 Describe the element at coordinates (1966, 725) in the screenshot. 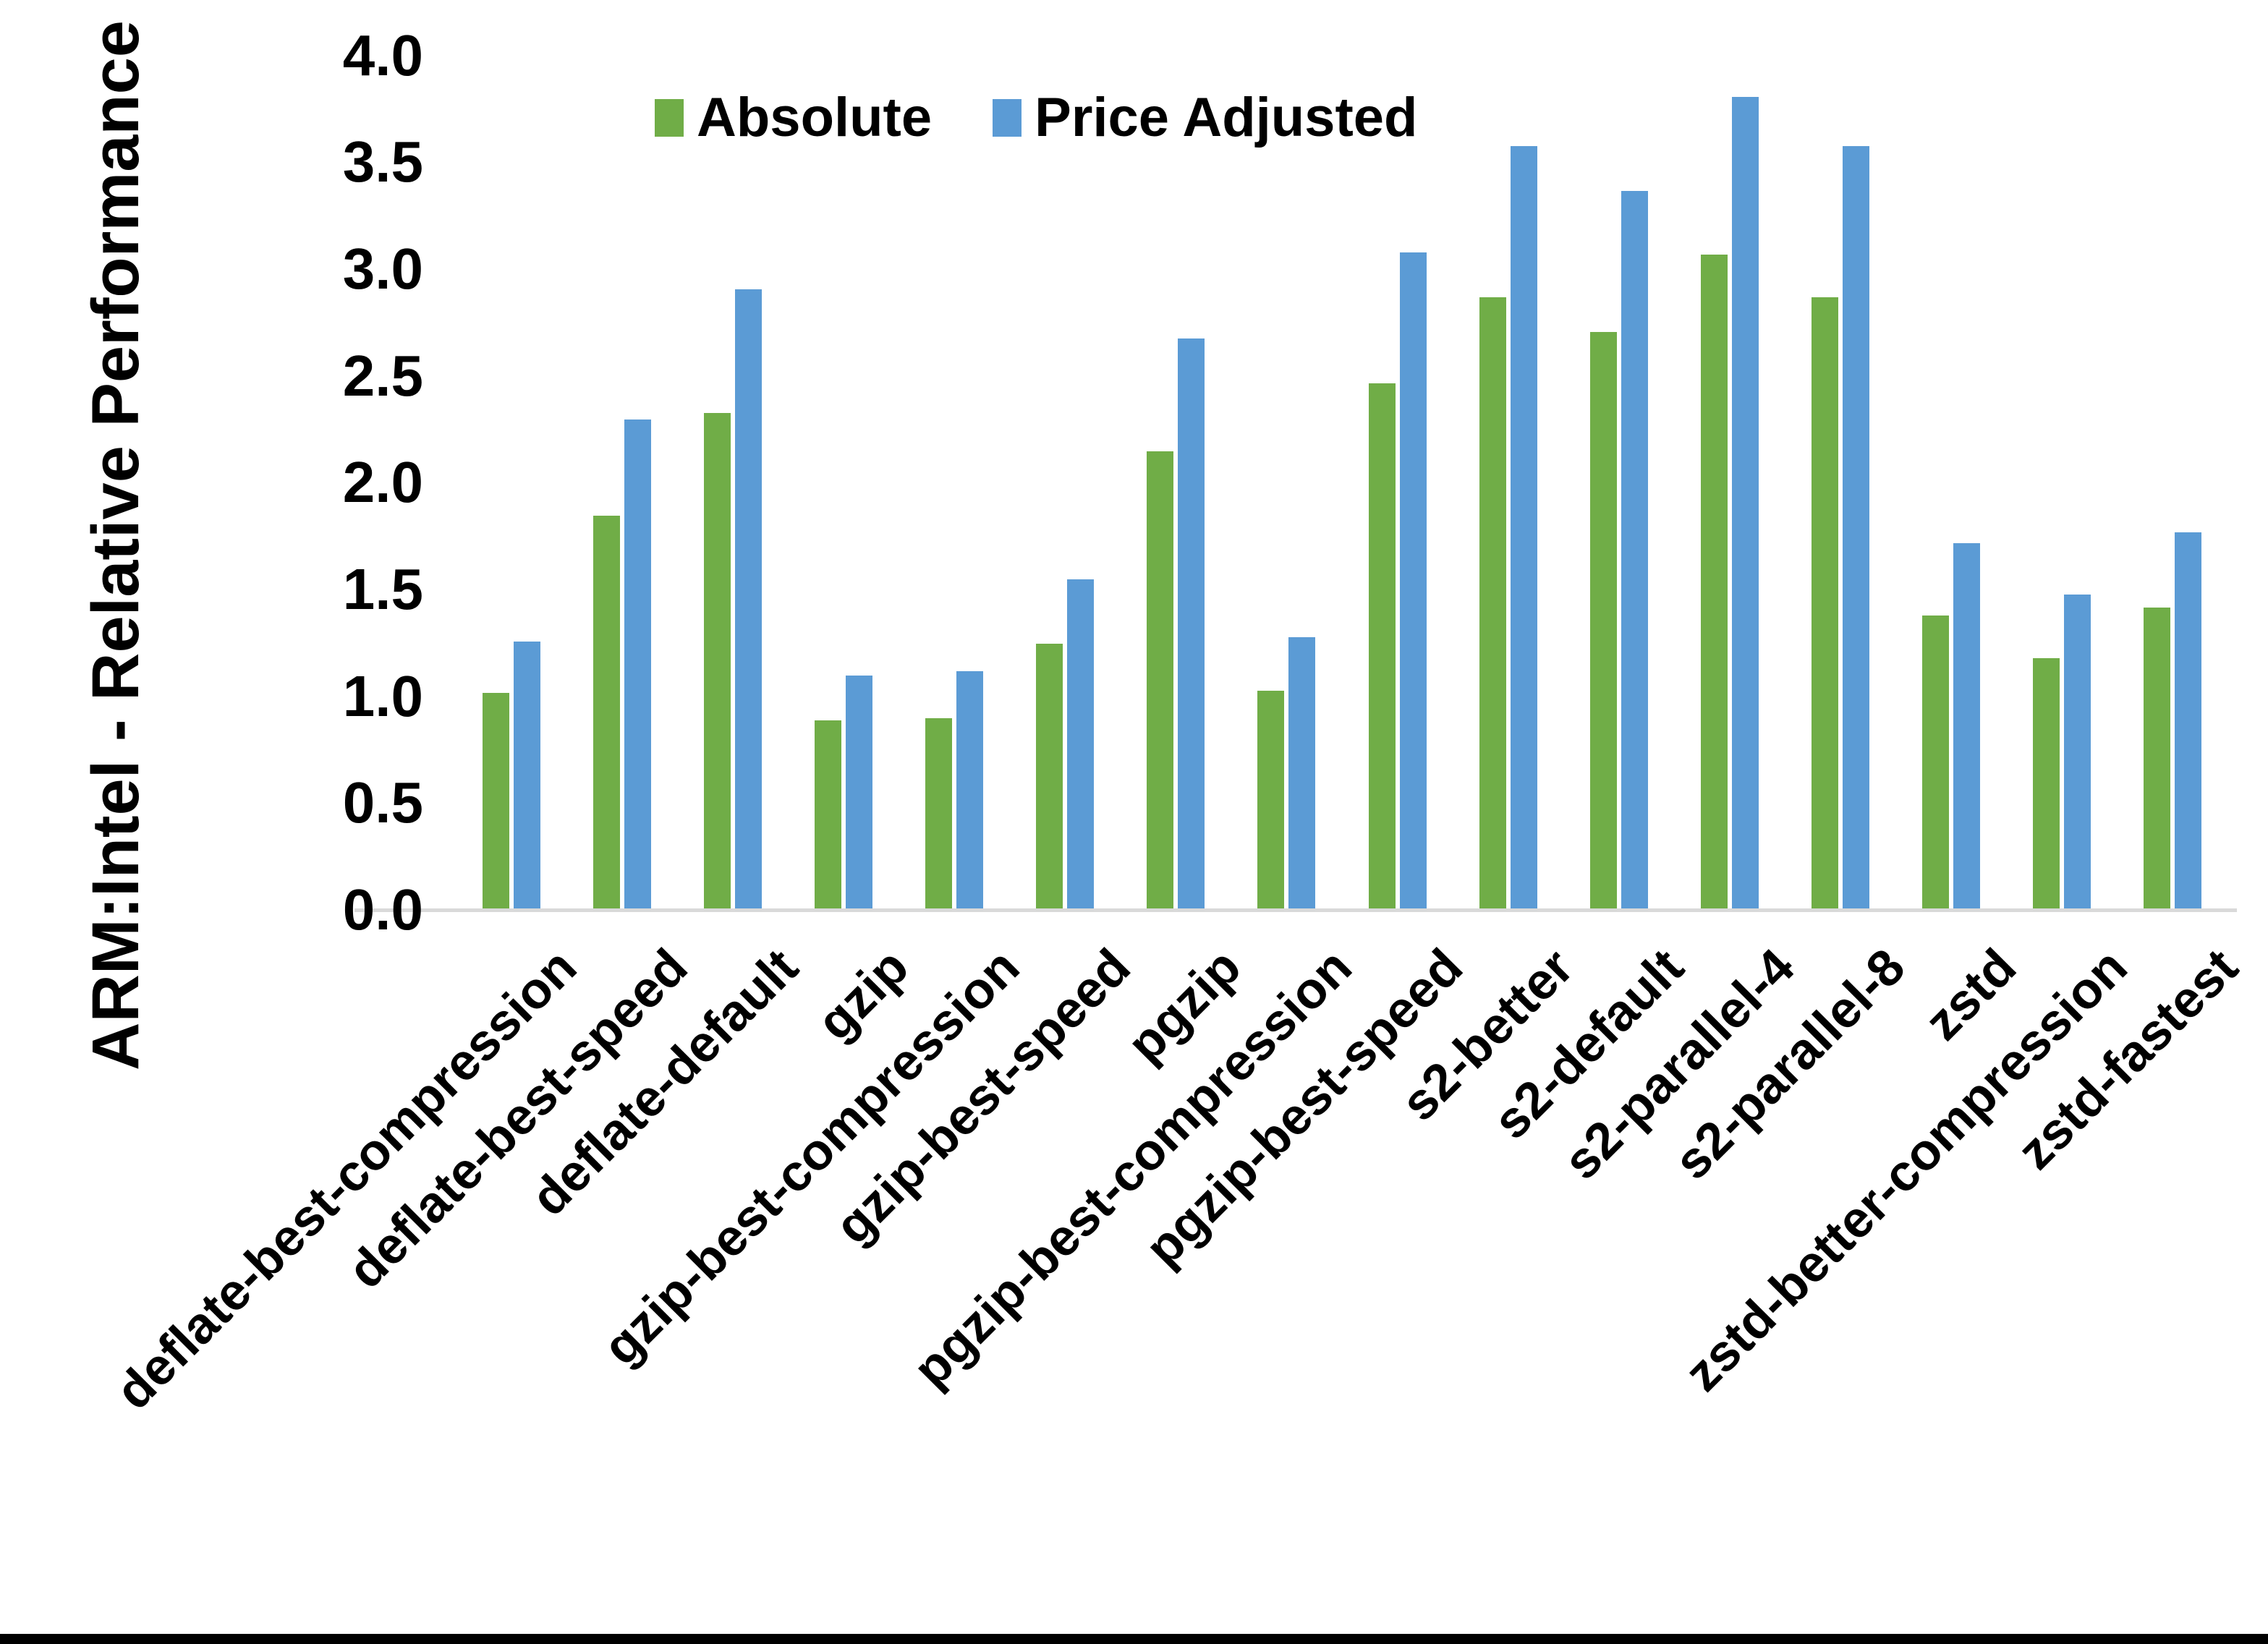

I see `bar-price-adjusted-zstd` at that location.